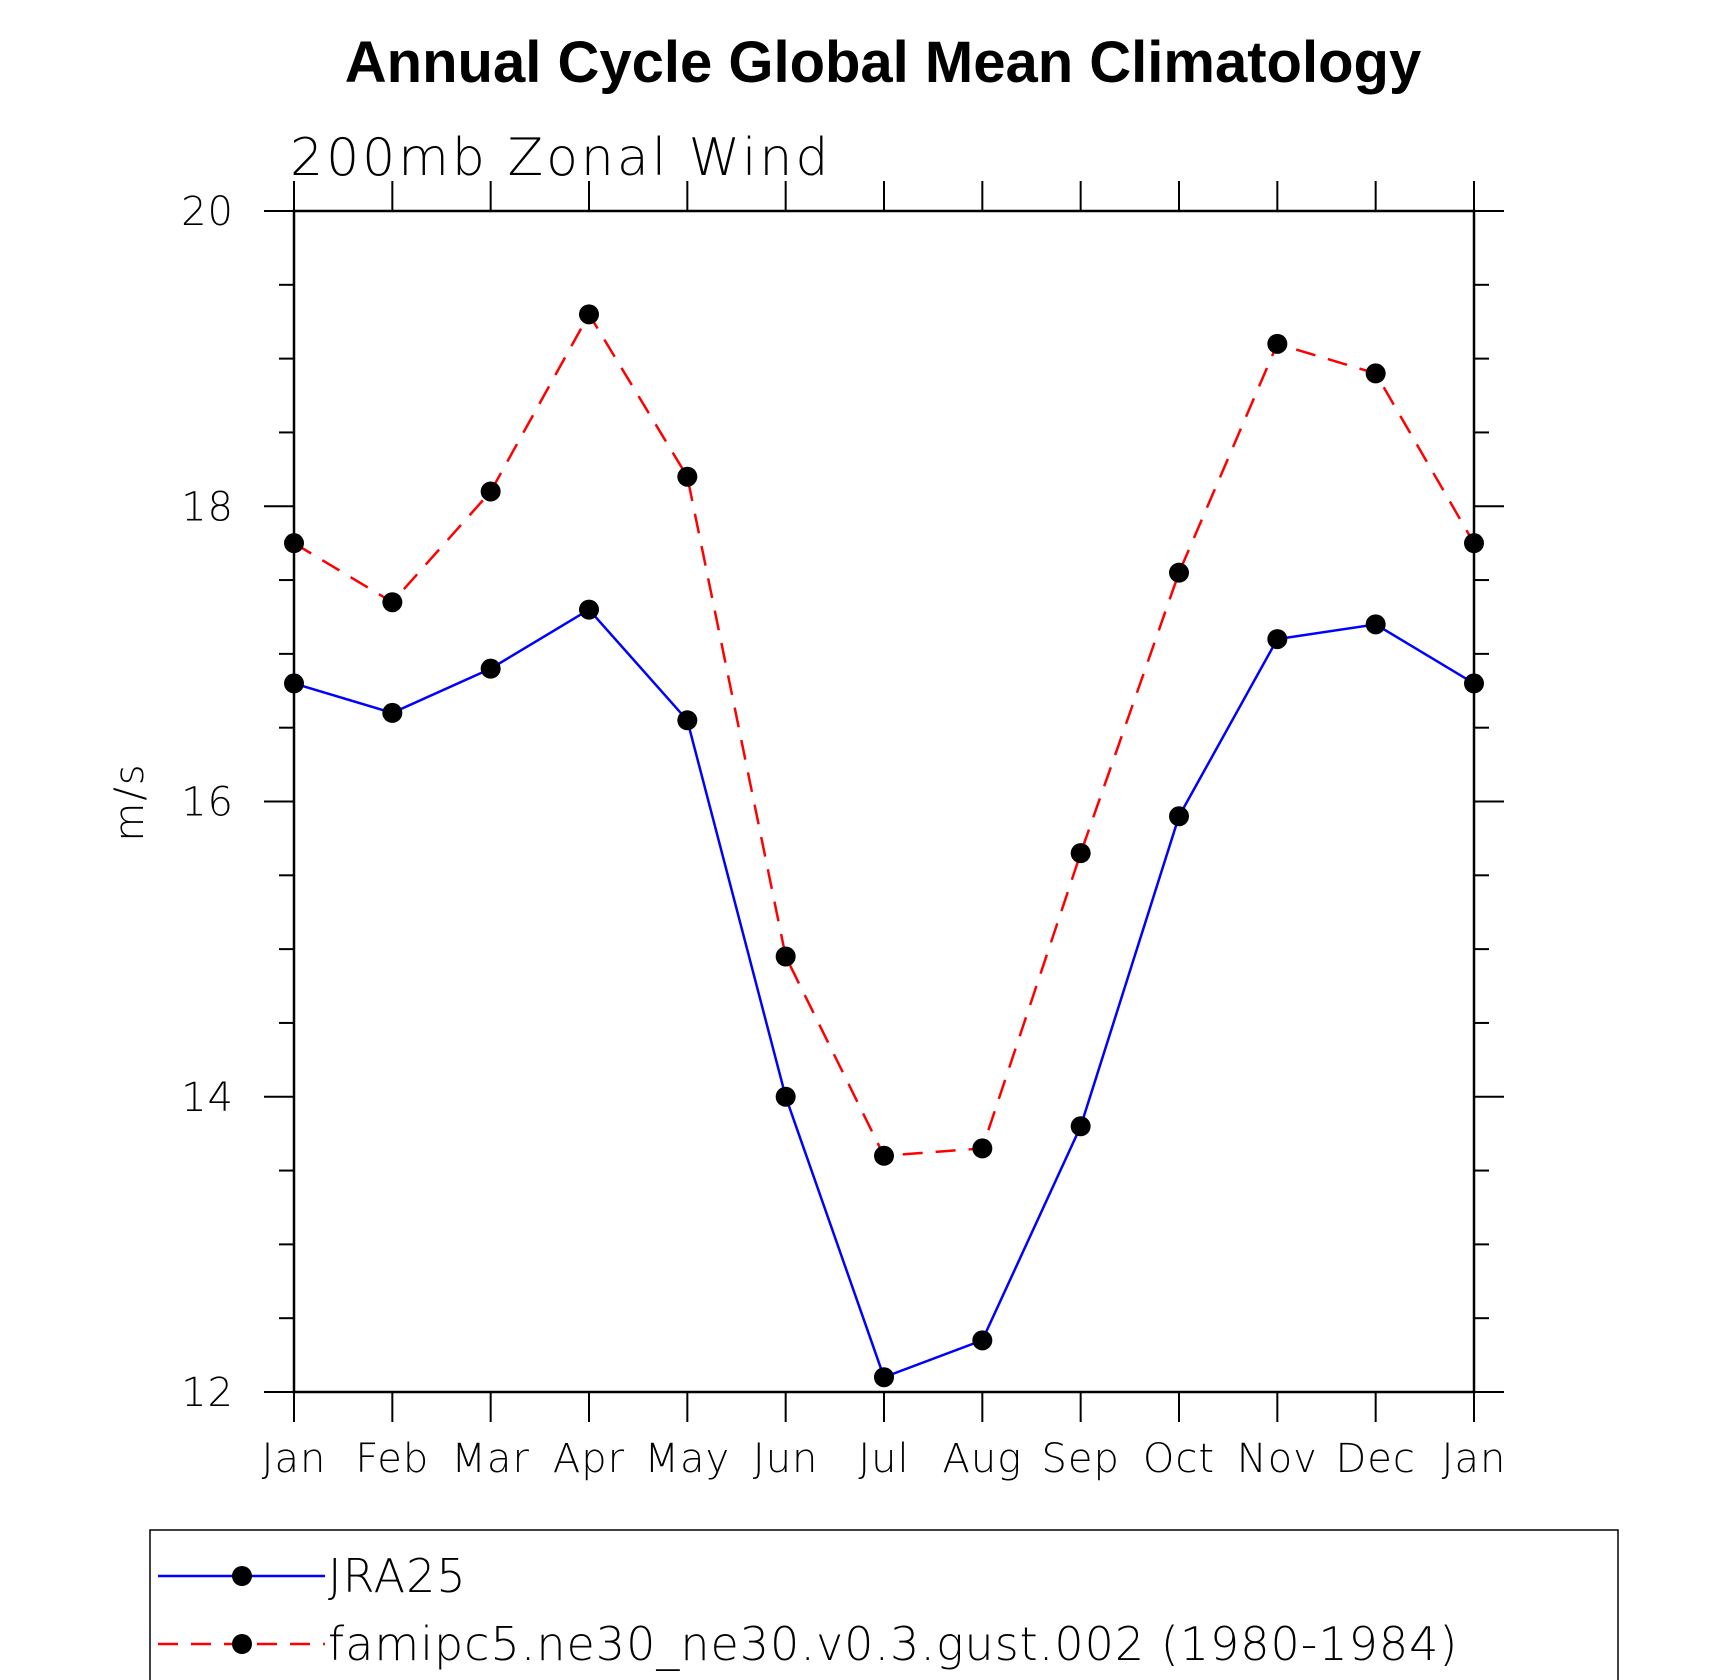  I want to click on legend-box, so click(884, 1604).